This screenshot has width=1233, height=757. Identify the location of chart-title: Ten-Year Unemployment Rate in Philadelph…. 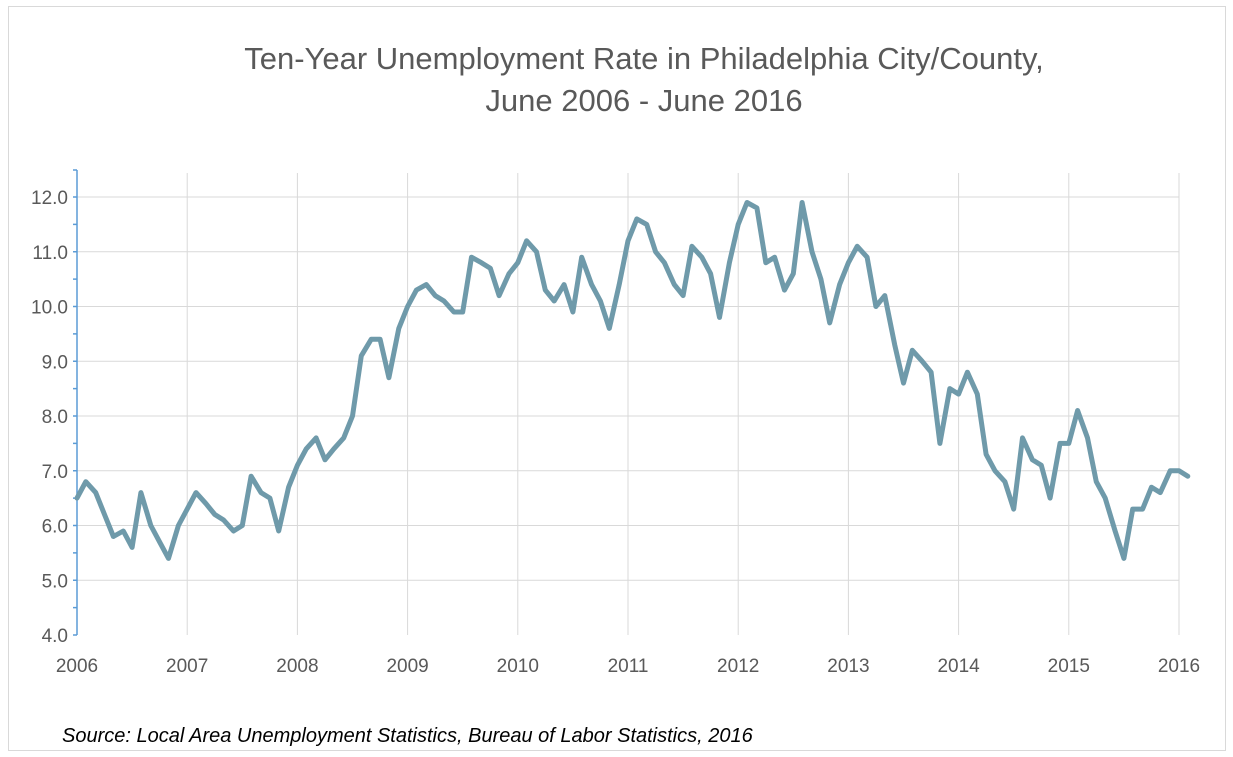
(644, 58).